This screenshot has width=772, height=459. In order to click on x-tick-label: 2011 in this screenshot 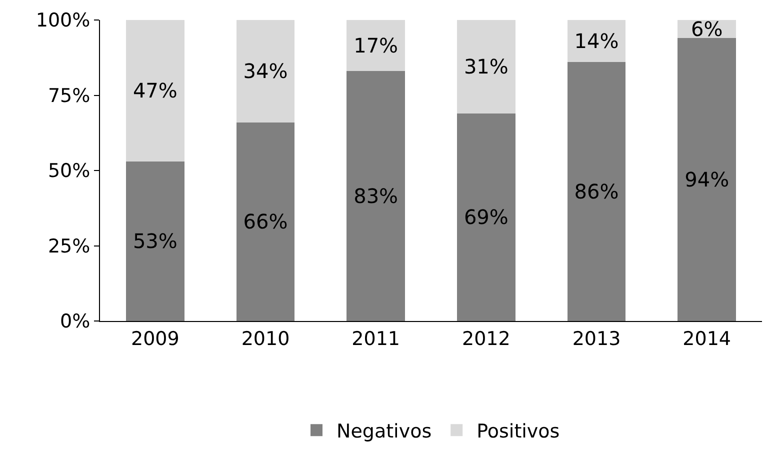, I will do `click(376, 339)`.